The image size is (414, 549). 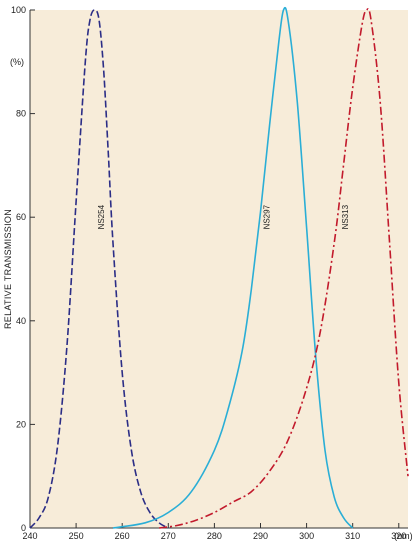 What do you see at coordinates (260, 536) in the screenshot?
I see `x-tick-label: 290` at bounding box center [260, 536].